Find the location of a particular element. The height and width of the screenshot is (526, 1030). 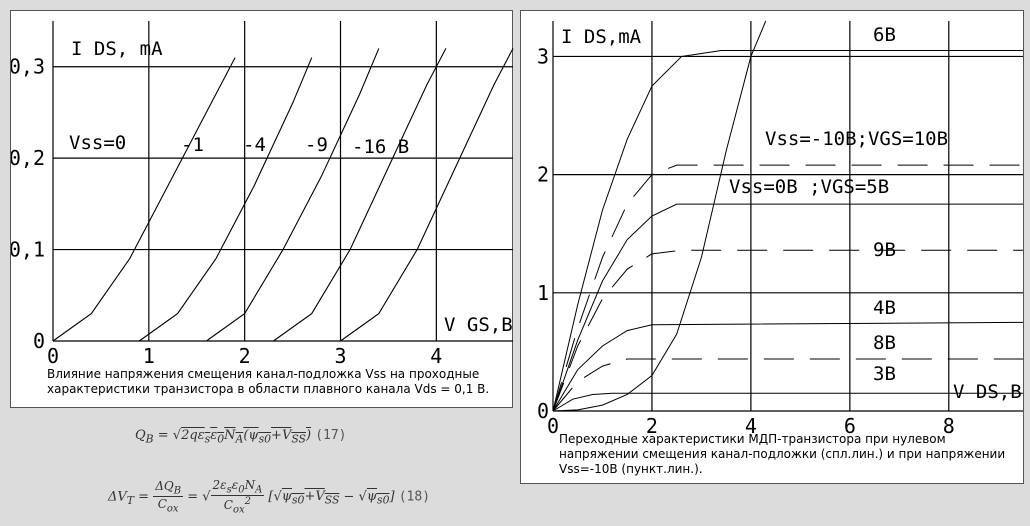

y-tick-label: 2 is located at coordinates (543, 175).